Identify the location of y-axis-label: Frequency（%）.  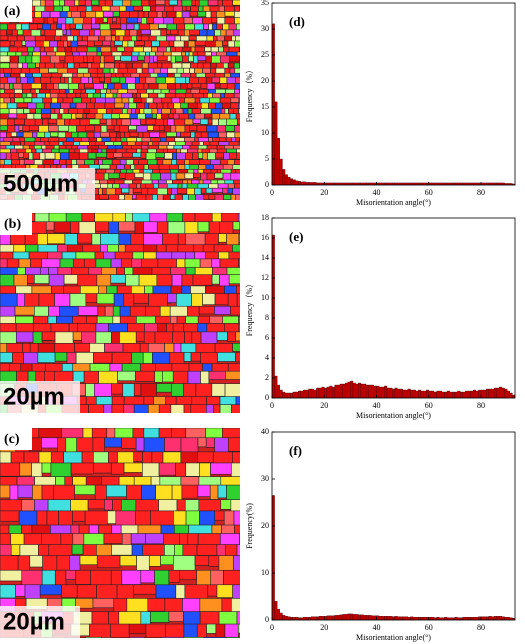
(249, 94).